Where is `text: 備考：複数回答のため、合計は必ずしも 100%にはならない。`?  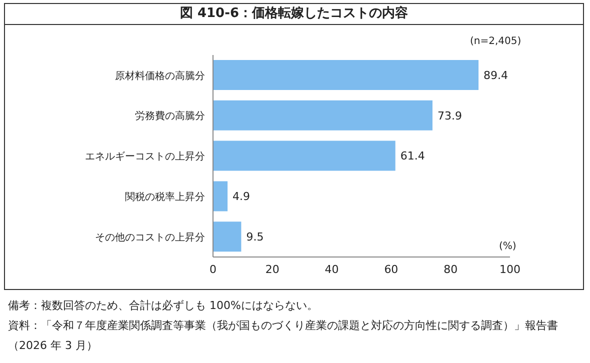
text: 備考：複数回答のため、合計は必ずしも 100%にはならない。 is located at coordinates (163, 306).